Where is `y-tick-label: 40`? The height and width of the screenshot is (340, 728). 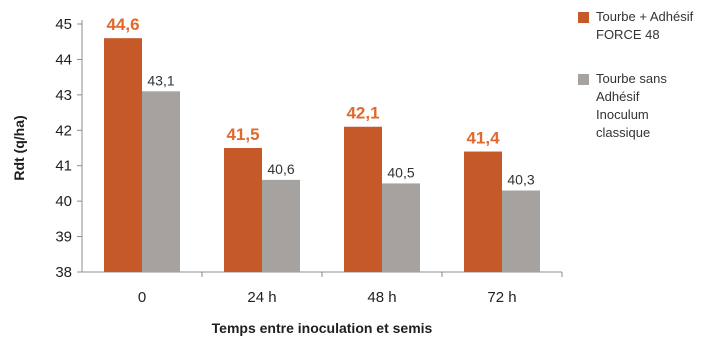
y-tick-label: 40 is located at coordinates (63, 201).